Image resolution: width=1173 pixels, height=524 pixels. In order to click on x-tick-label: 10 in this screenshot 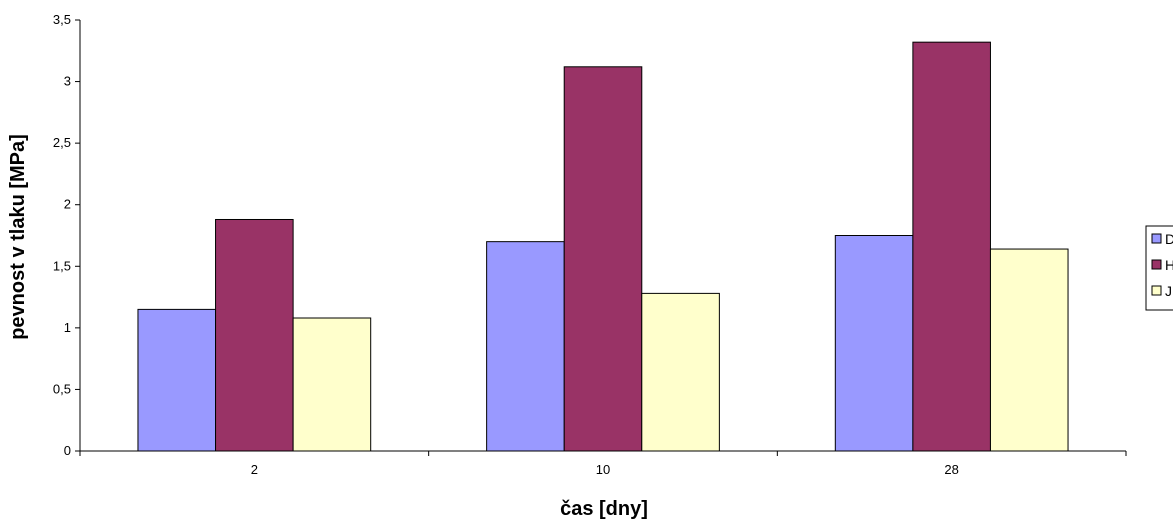, I will do `click(603, 469)`.